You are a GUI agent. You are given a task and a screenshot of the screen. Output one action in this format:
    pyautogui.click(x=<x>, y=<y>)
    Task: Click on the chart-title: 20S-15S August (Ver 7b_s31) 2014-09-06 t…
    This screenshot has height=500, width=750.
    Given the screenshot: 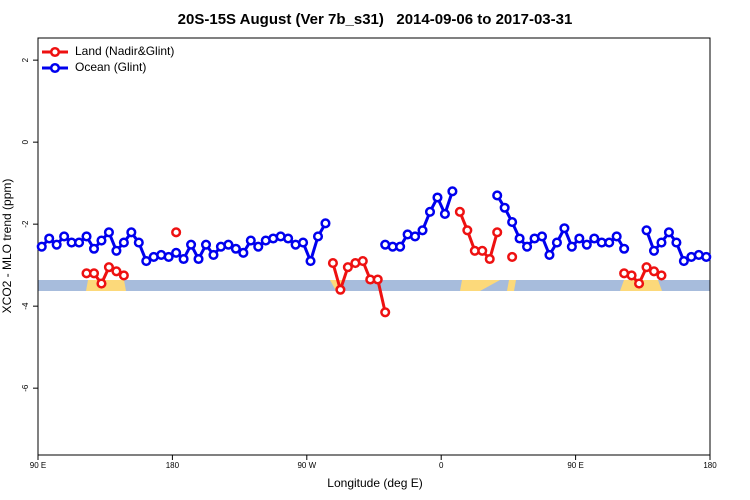 What is the action you would take?
    pyautogui.click(x=375, y=19)
    